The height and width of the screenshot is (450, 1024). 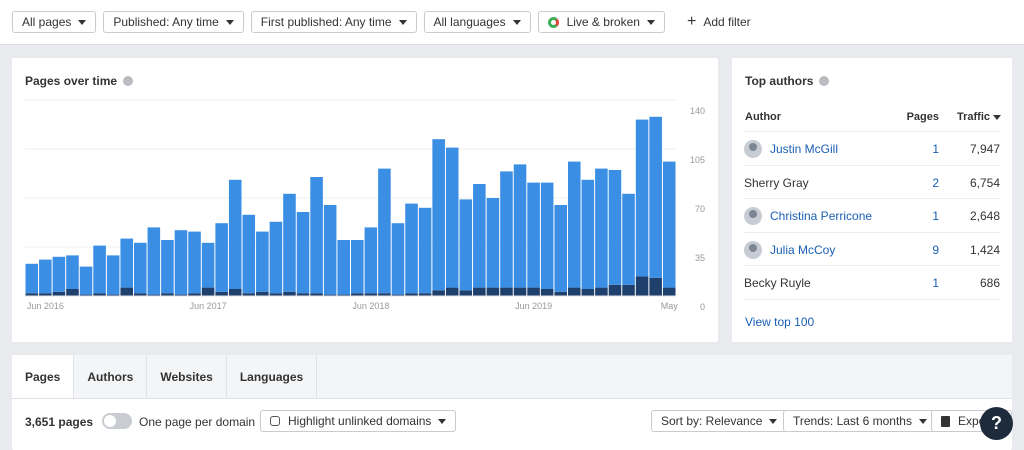 What do you see at coordinates (702, 307) in the screenshot?
I see `y-tick-label: 0` at bounding box center [702, 307].